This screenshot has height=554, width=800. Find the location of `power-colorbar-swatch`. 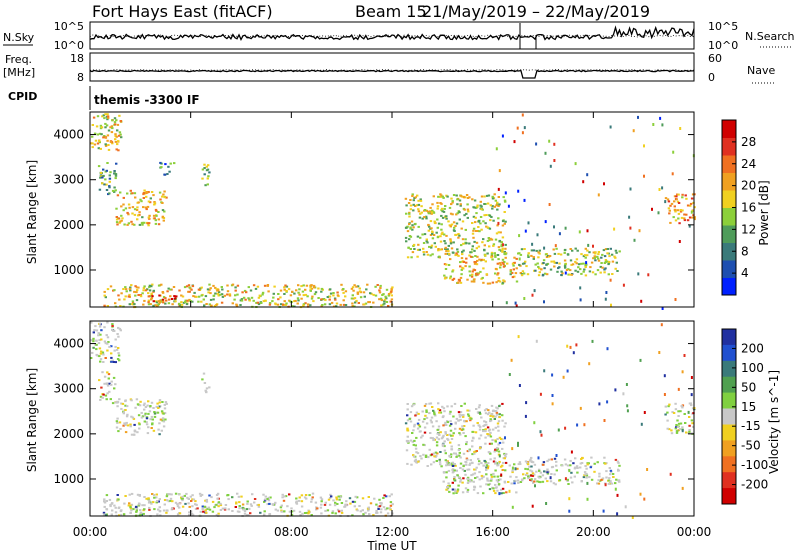

power-colorbar-swatch is located at coordinates (729, 146).